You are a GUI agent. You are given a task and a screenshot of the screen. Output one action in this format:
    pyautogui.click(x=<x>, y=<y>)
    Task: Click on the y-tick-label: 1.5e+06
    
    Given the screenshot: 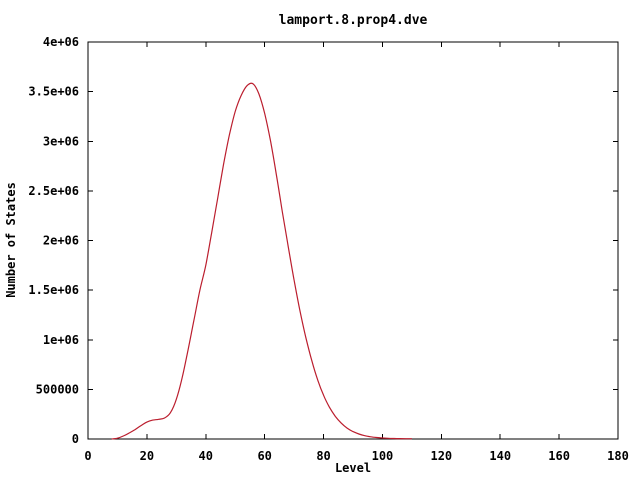 What is the action you would take?
    pyautogui.click(x=53, y=290)
    